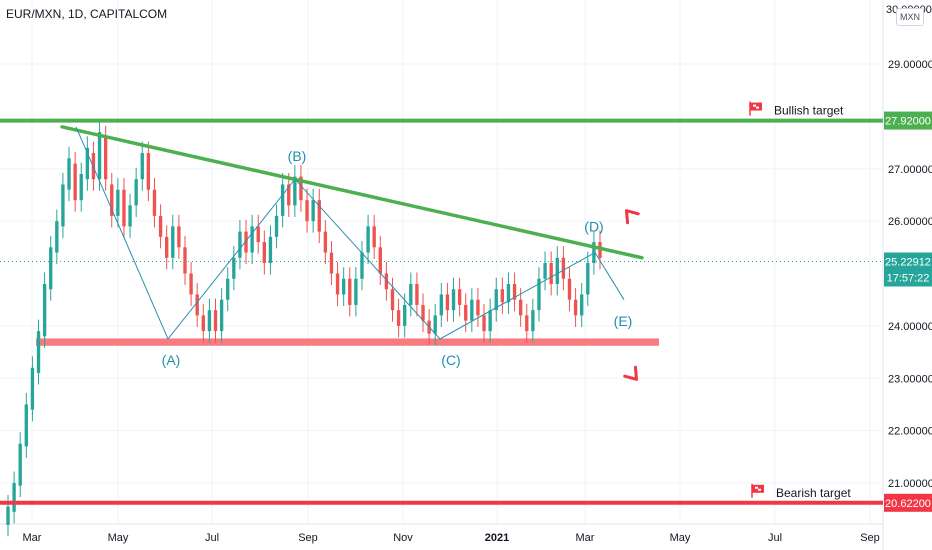  What do you see at coordinates (87, 14) in the screenshot?
I see `chart-title: EUR/MXN, 1D, CAPITALCOM` at bounding box center [87, 14].